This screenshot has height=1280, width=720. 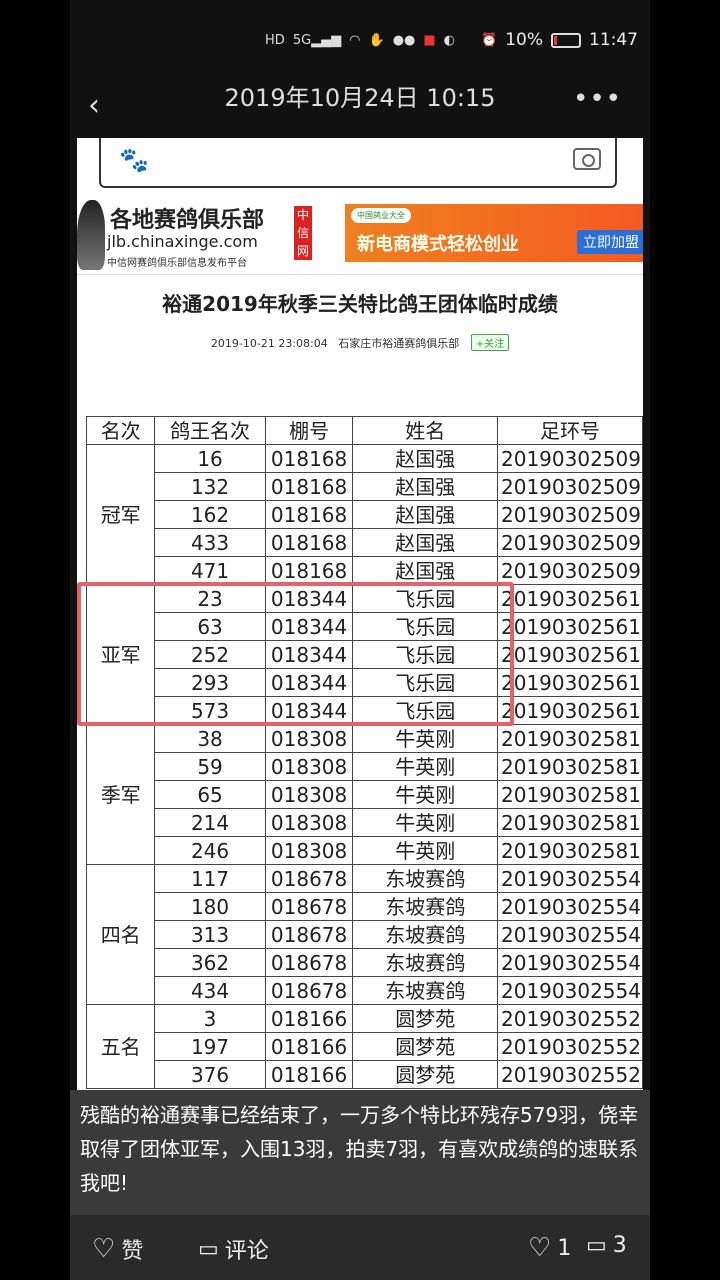 I want to click on follow-button: +关注, so click(x=490, y=342).